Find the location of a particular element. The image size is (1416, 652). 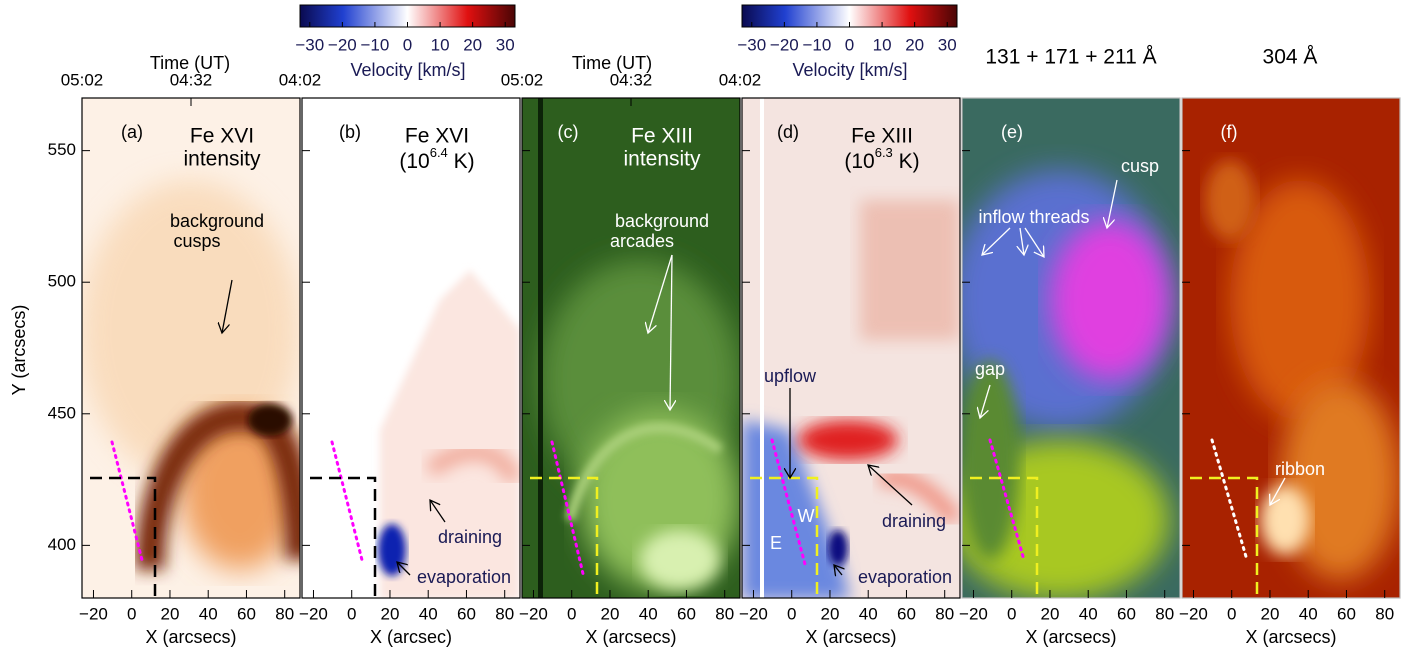

annotation: inflow threads is located at coordinates (1033, 217).